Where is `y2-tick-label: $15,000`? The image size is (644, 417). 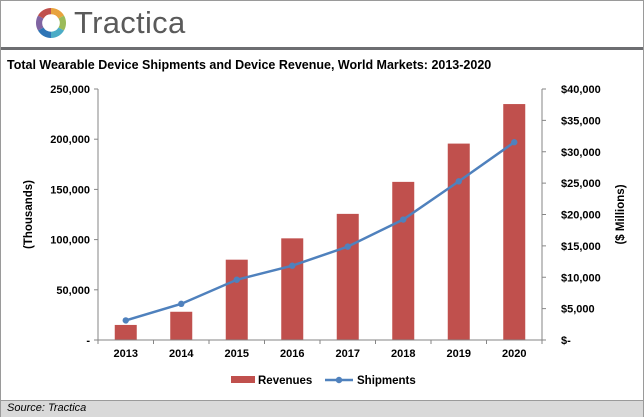 y2-tick-label: $15,000 is located at coordinates (581, 247).